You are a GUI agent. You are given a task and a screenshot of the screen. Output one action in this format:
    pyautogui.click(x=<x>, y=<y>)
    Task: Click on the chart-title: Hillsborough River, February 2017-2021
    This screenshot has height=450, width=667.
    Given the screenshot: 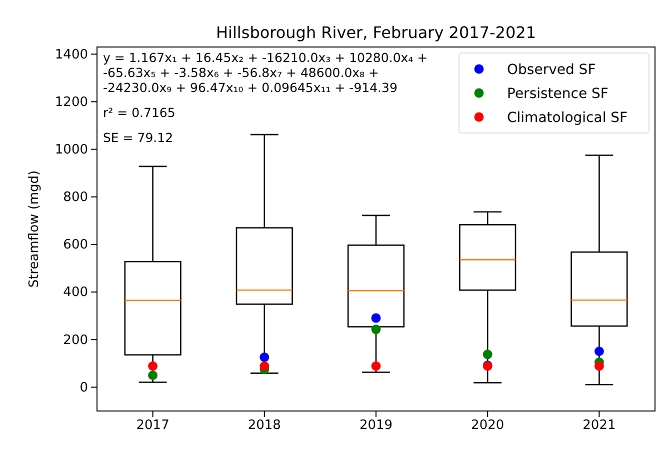 What is the action you would take?
    pyautogui.click(x=376, y=32)
    